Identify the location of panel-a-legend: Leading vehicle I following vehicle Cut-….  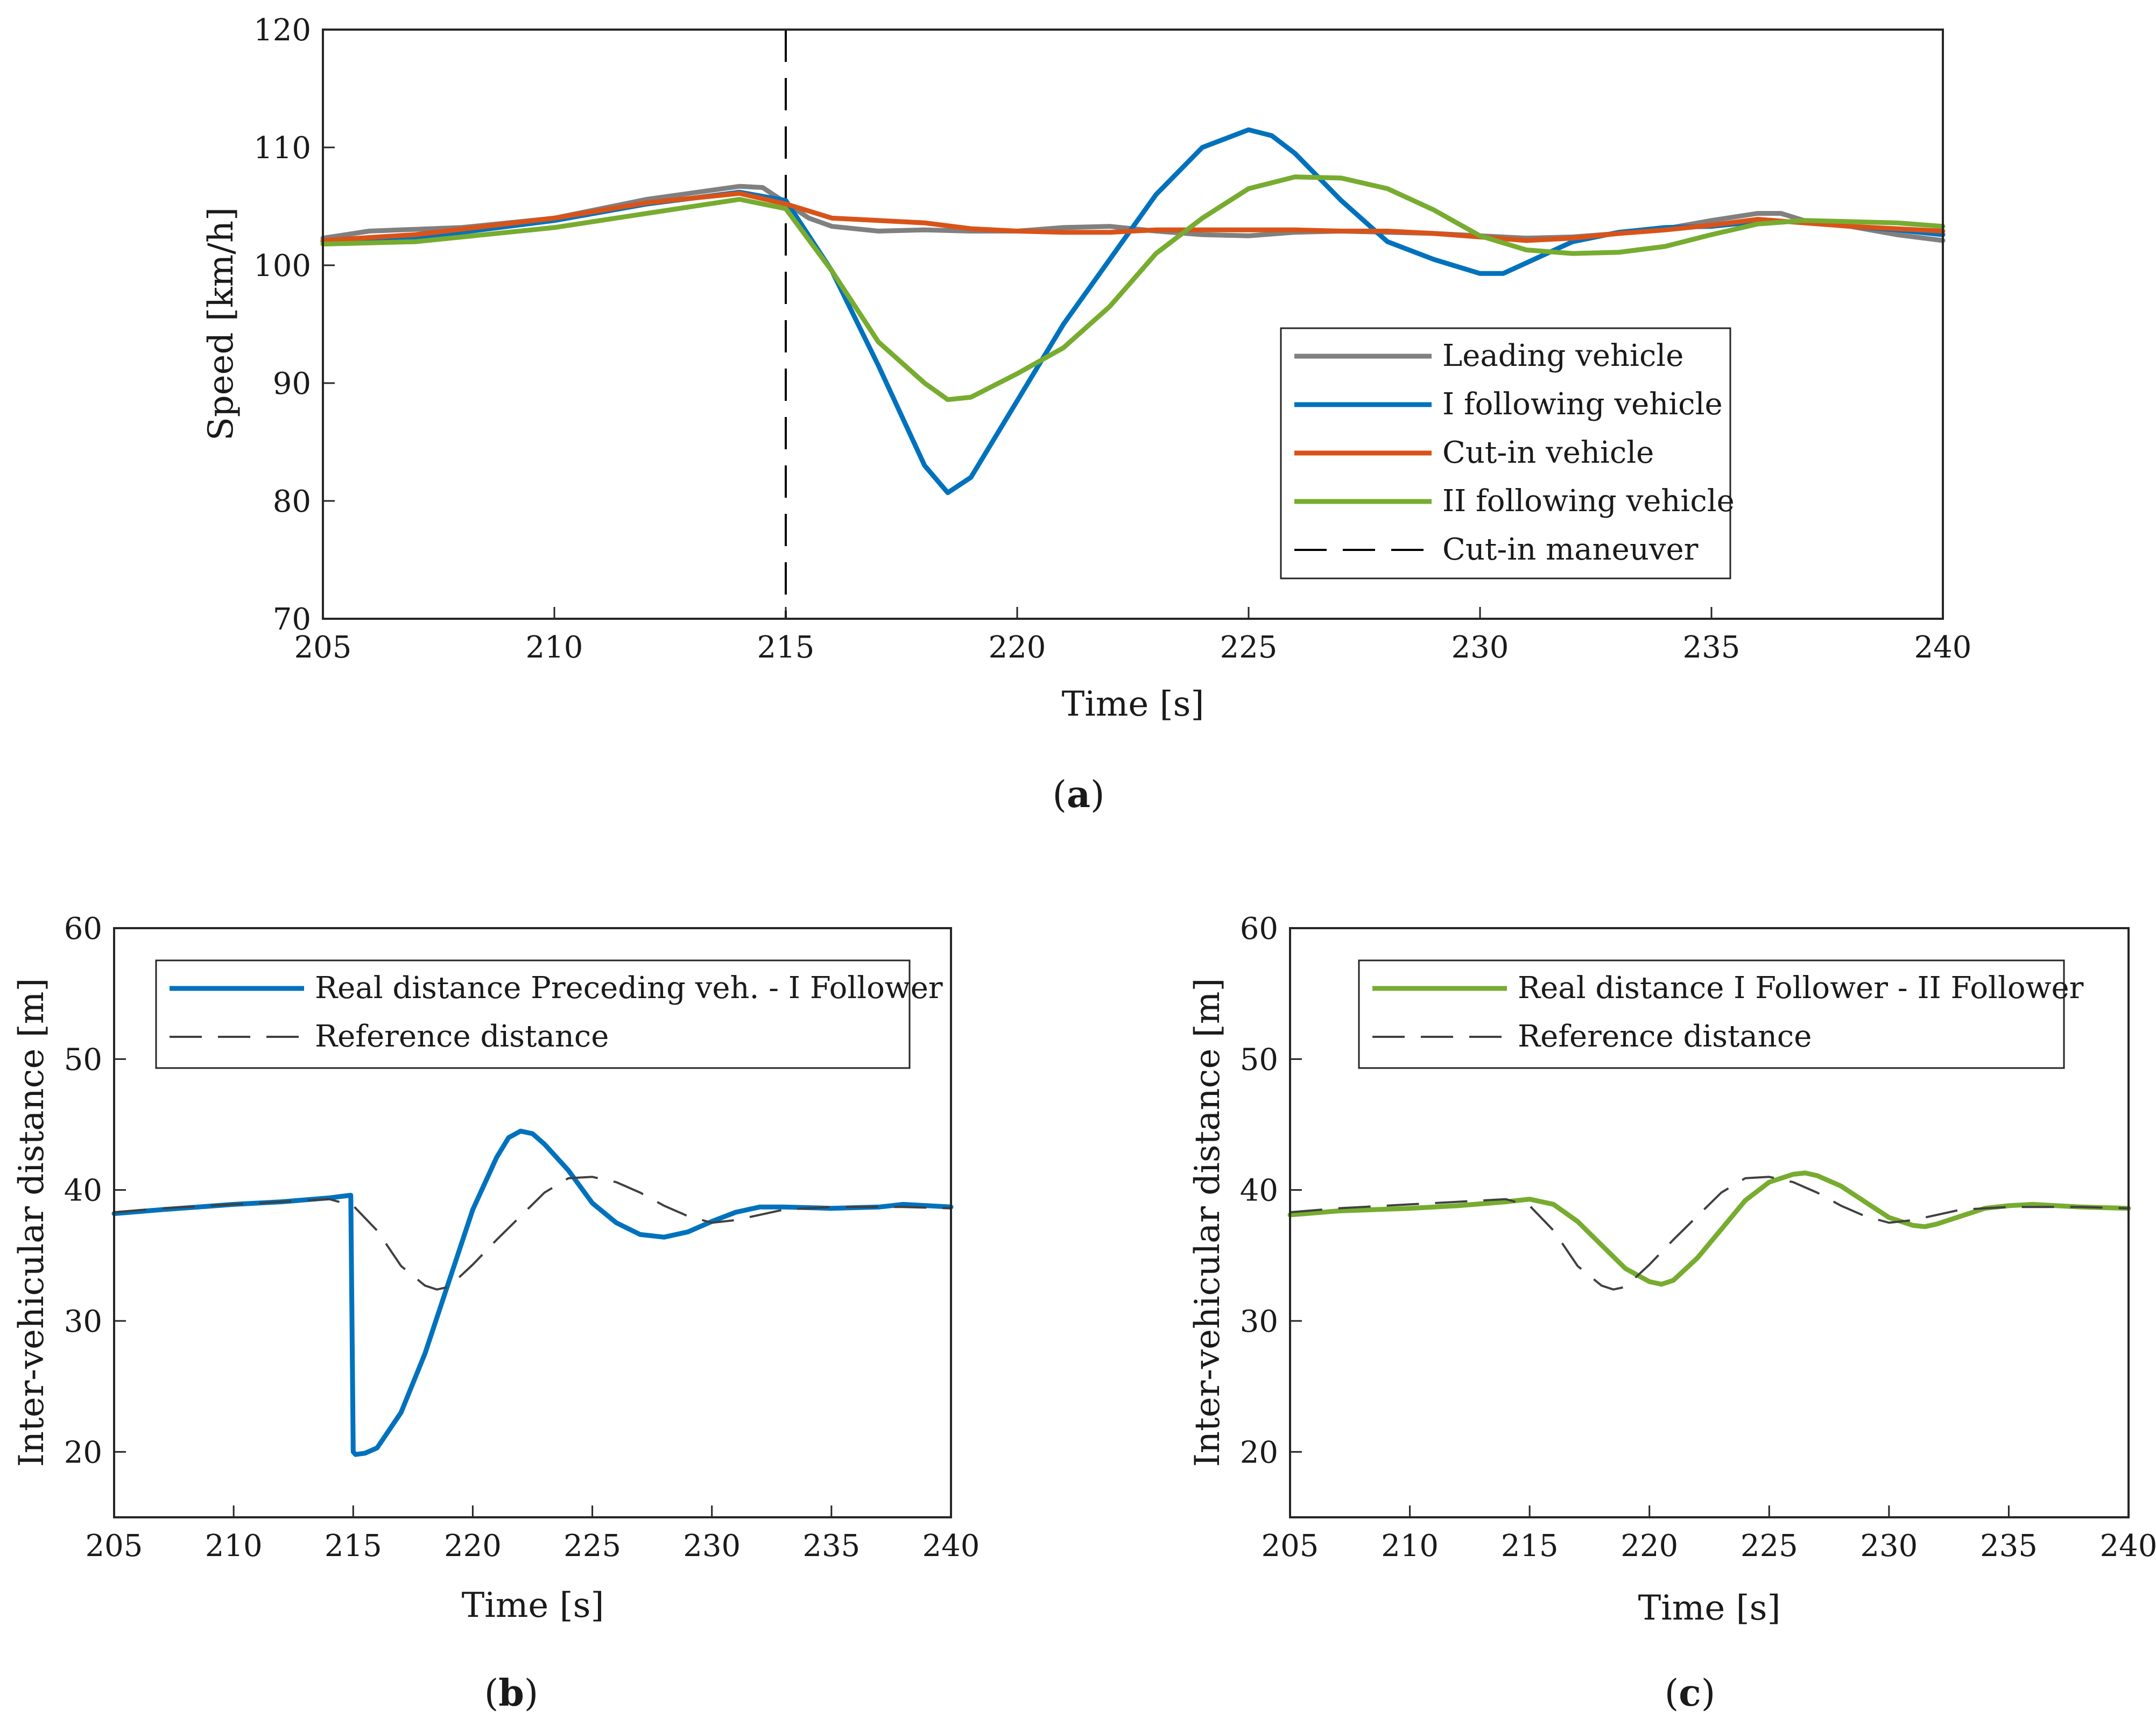
(1507, 453).